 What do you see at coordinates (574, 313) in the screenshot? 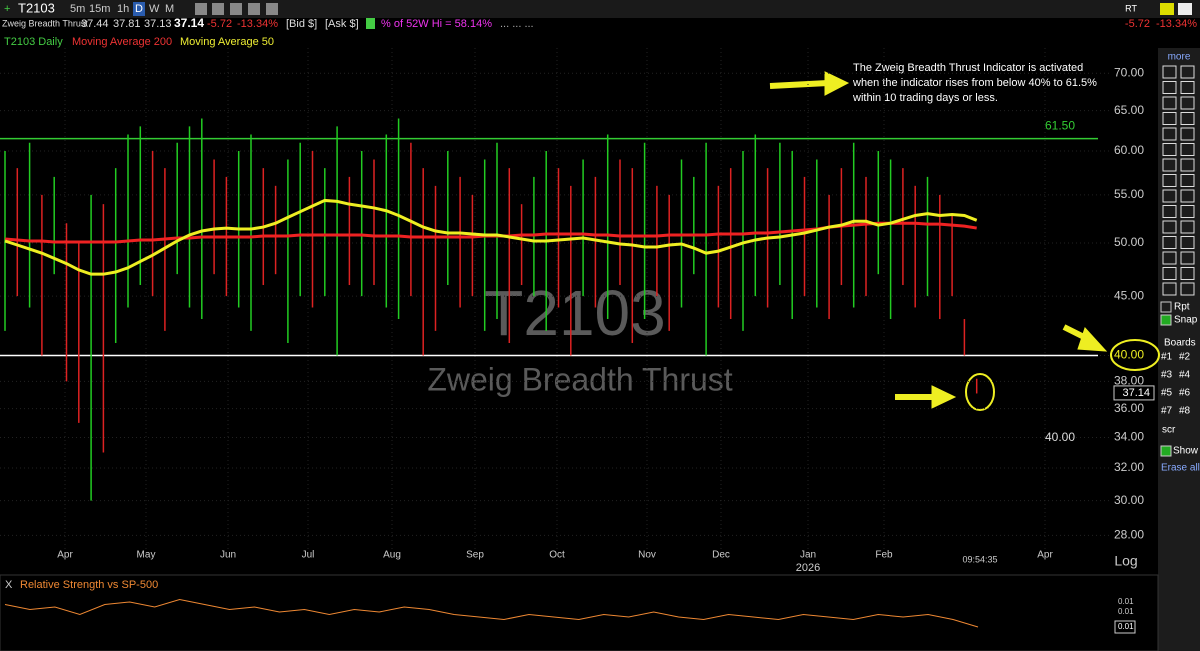
I see `watermark-symbol: T2103` at bounding box center [574, 313].